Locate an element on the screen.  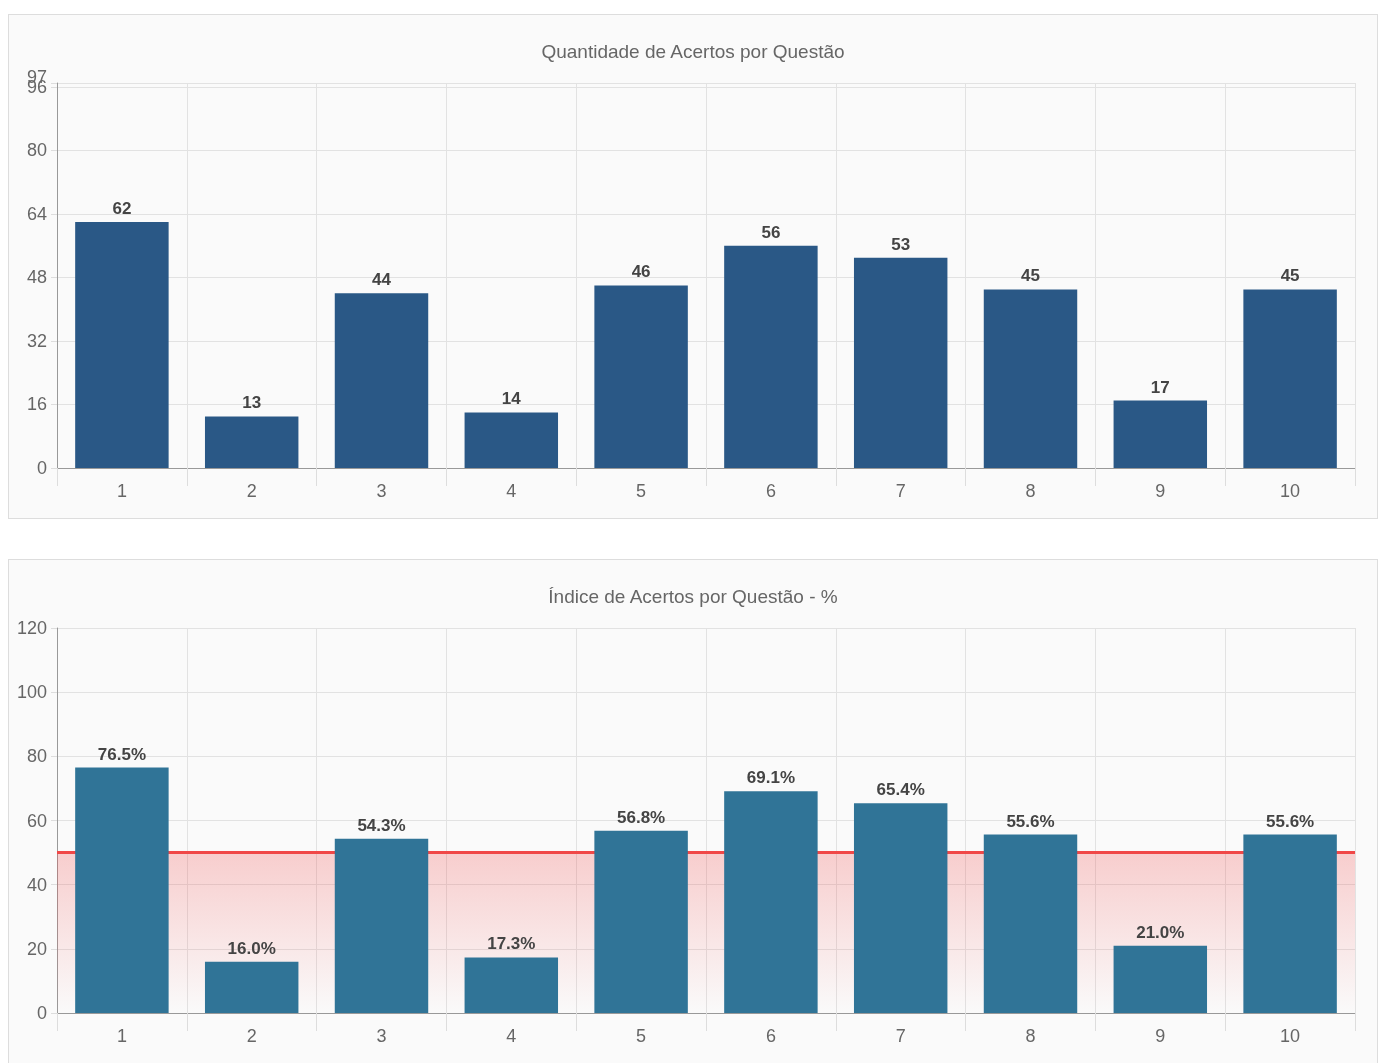
data-label: 62 is located at coordinates (122, 208).